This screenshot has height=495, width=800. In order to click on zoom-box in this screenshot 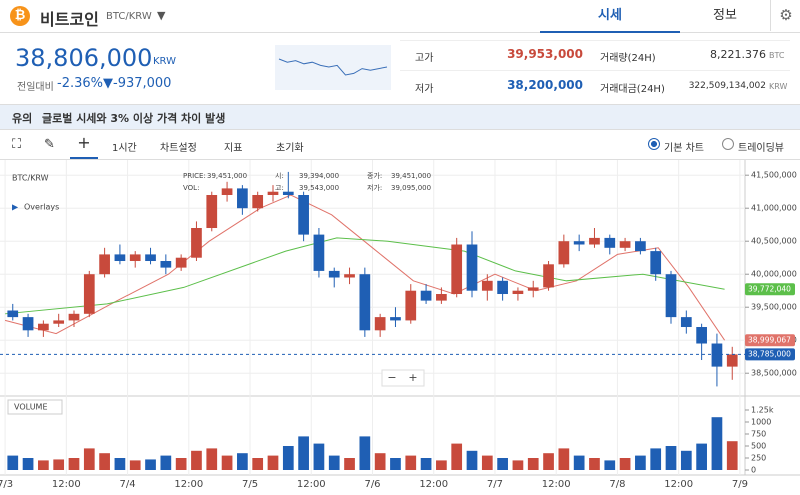, I will do `click(403, 378)`.